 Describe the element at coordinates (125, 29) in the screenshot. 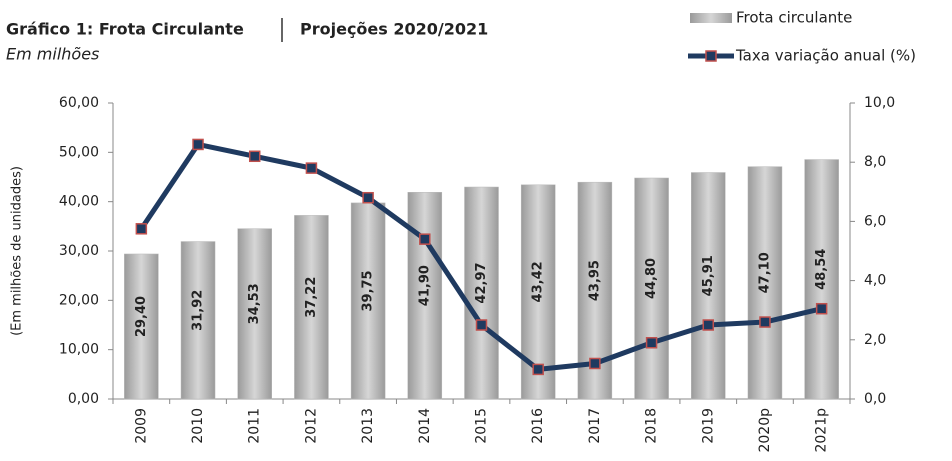

I see `chart-title: Gráfico 1: Frota Circulante` at that location.